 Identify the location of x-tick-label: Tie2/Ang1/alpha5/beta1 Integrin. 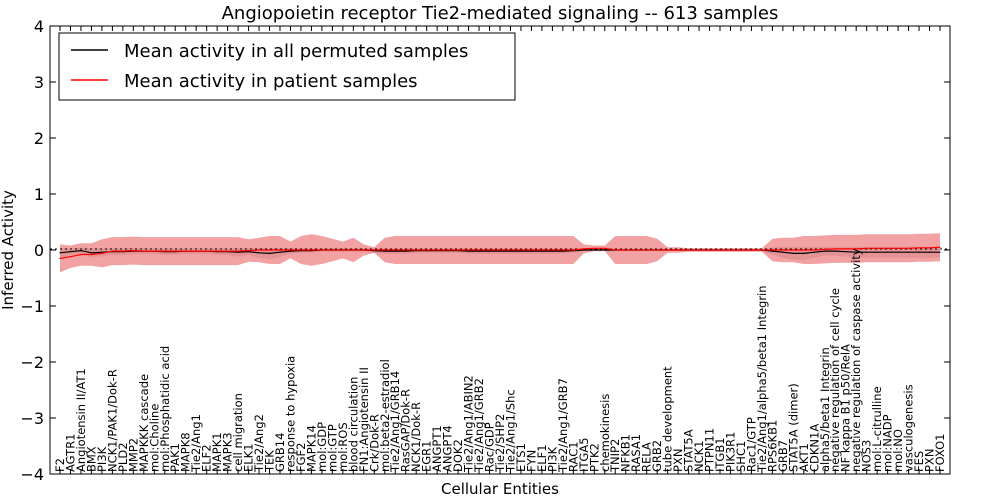
(762, 379).